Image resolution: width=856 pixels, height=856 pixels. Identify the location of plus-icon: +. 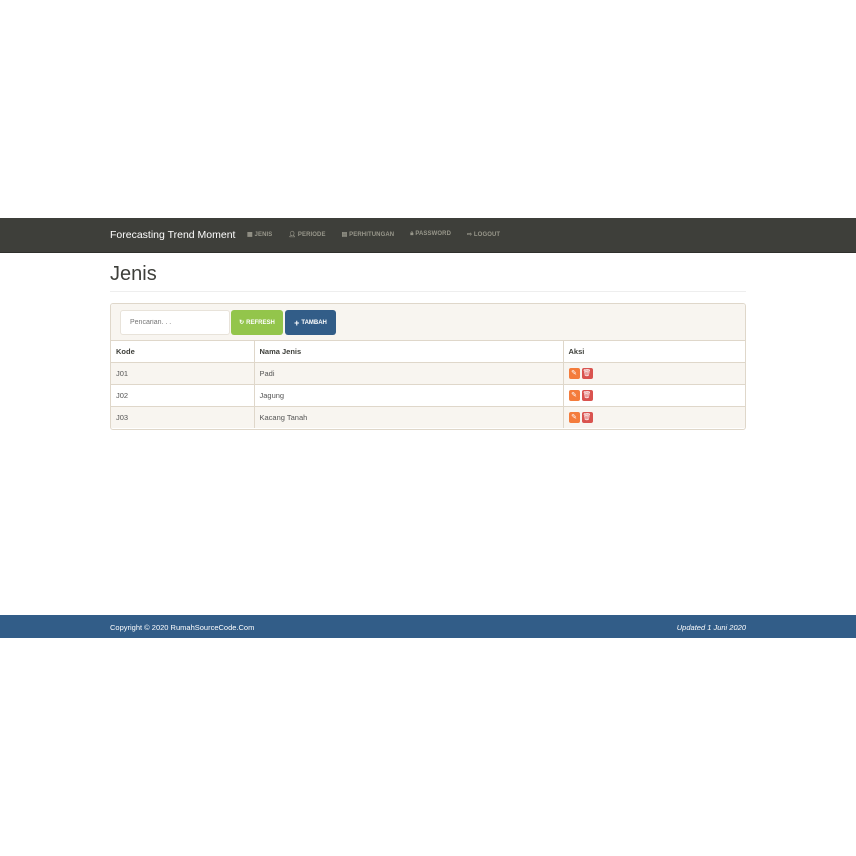
(297, 322).